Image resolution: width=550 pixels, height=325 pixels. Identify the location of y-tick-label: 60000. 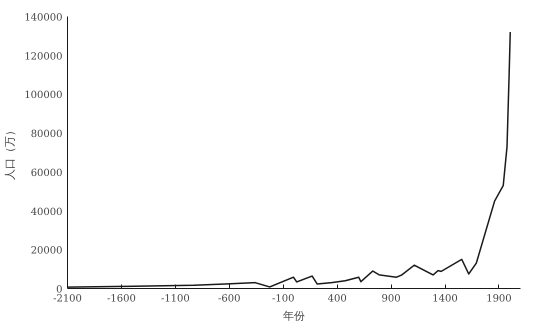
(46, 173).